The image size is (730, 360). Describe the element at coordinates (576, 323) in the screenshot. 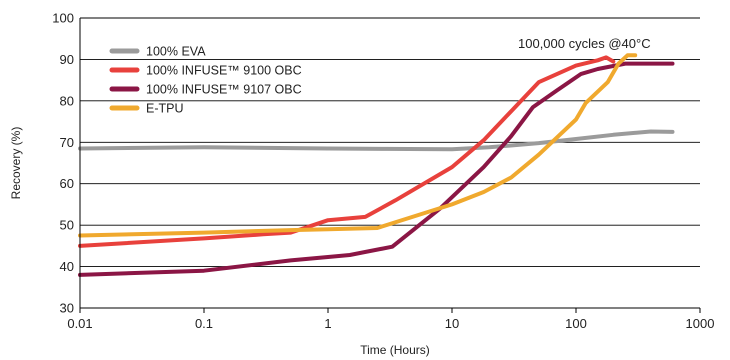

I see `x-tick-label: 100` at that location.